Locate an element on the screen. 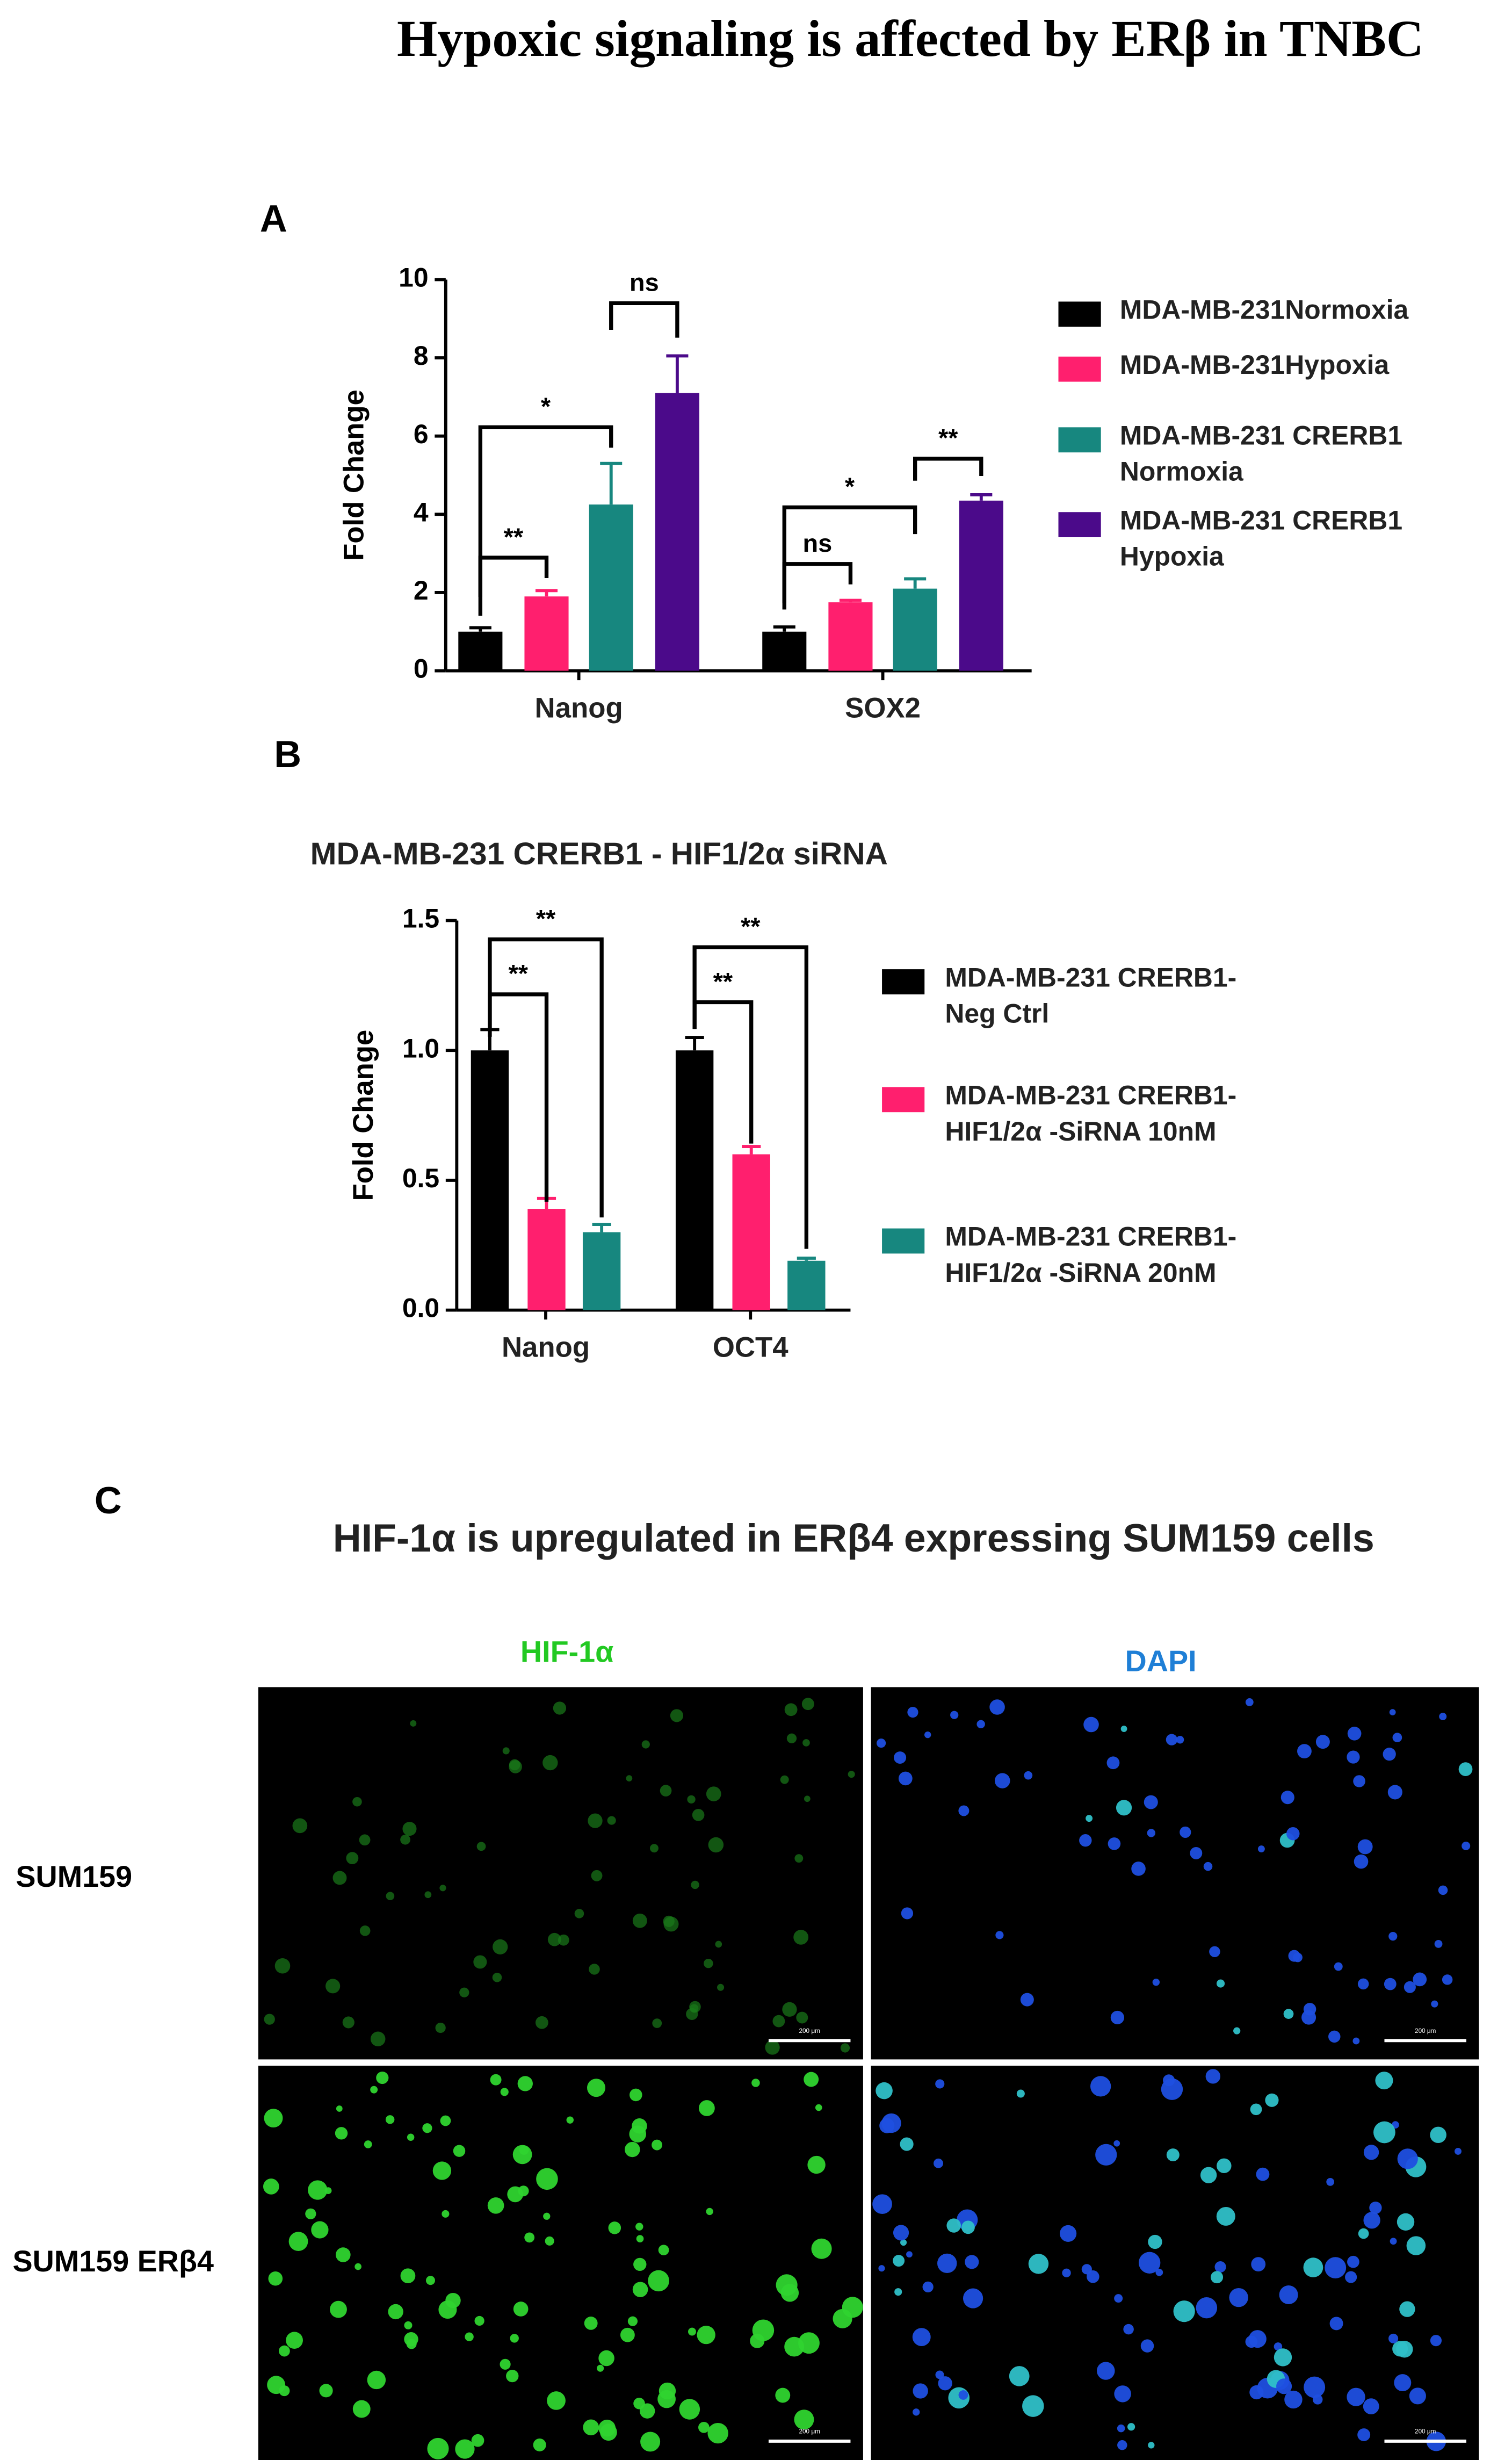 This screenshot has height=2460, width=1512. legend-label: MDA-MB-231Hypoxia is located at coordinates (1254, 365).